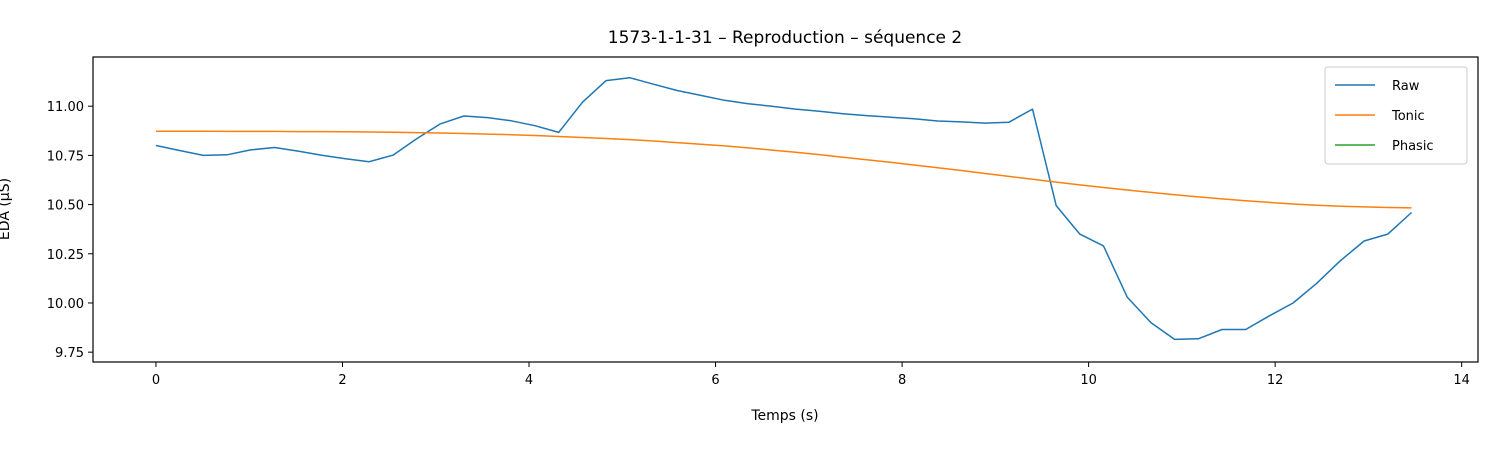 The width and height of the screenshot is (1500, 450). Describe the element at coordinates (65, 255) in the screenshot. I see `y-tick-label: 10.25` at that location.